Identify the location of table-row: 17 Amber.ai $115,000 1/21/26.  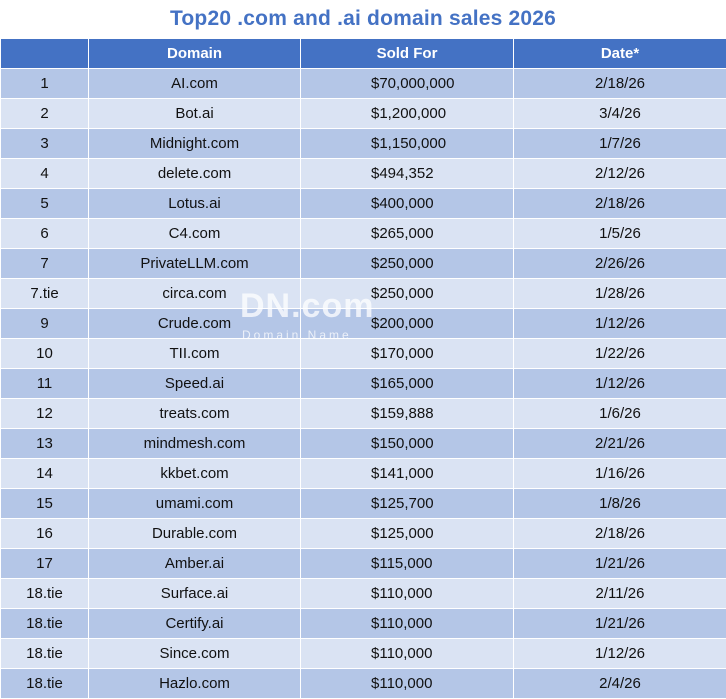
(363, 563).